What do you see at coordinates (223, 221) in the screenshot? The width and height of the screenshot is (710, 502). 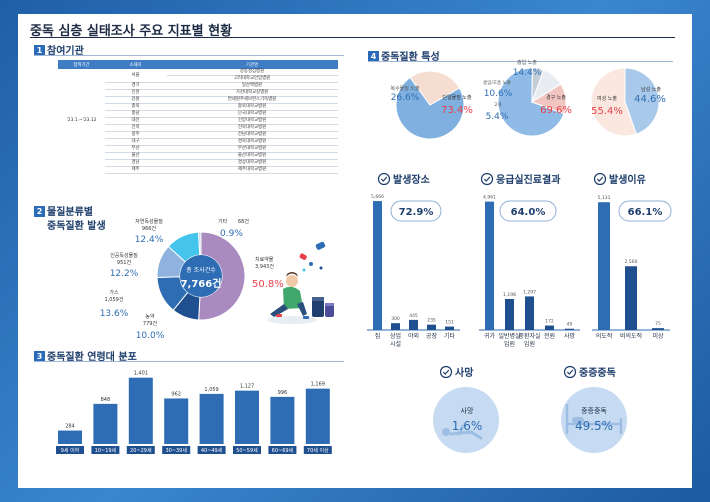 I see `donut-label-etc-name: 기타` at bounding box center [223, 221].